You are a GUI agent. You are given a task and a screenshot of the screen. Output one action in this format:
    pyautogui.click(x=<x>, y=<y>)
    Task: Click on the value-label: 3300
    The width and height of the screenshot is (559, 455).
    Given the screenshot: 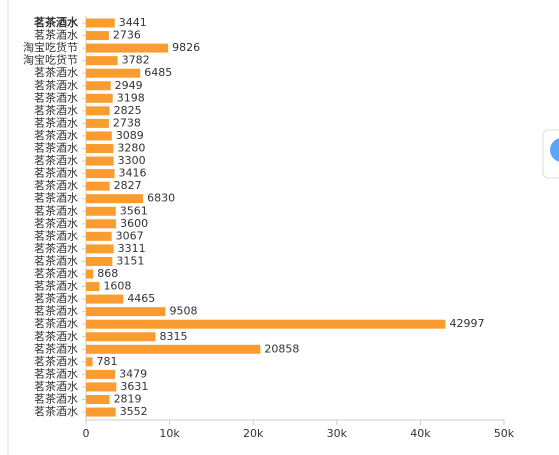 What is the action you would take?
    pyautogui.click(x=132, y=160)
    